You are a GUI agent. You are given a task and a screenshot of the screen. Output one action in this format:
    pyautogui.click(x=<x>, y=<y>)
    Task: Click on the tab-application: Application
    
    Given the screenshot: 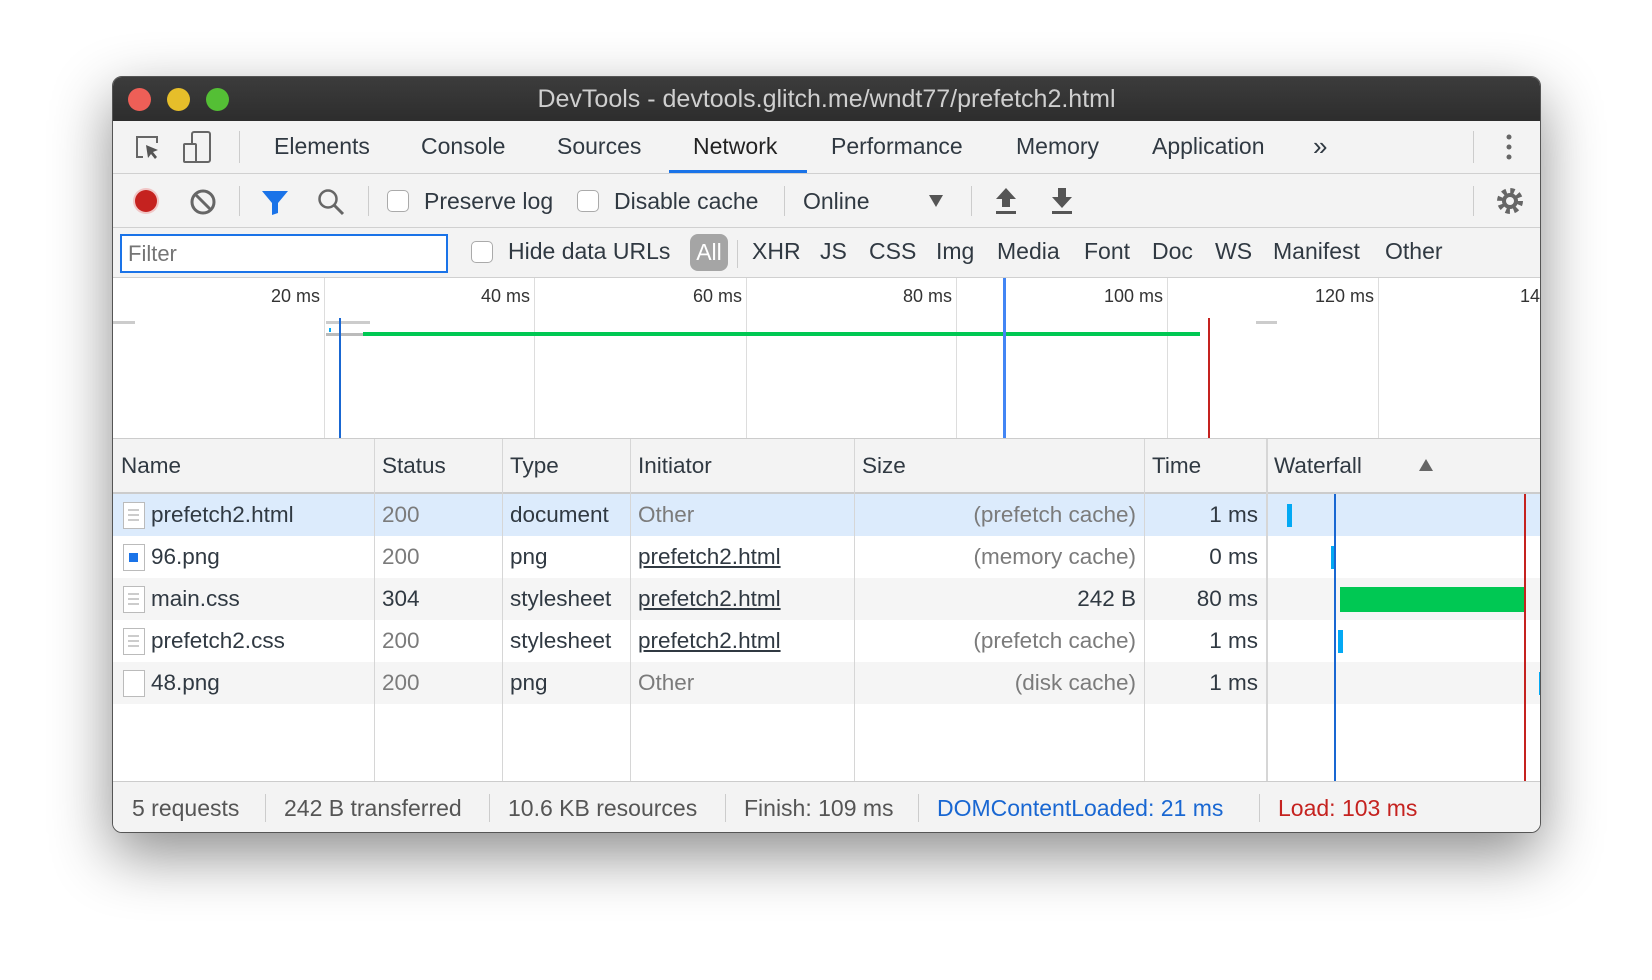 What is the action you would take?
    pyautogui.click(x=1208, y=146)
    